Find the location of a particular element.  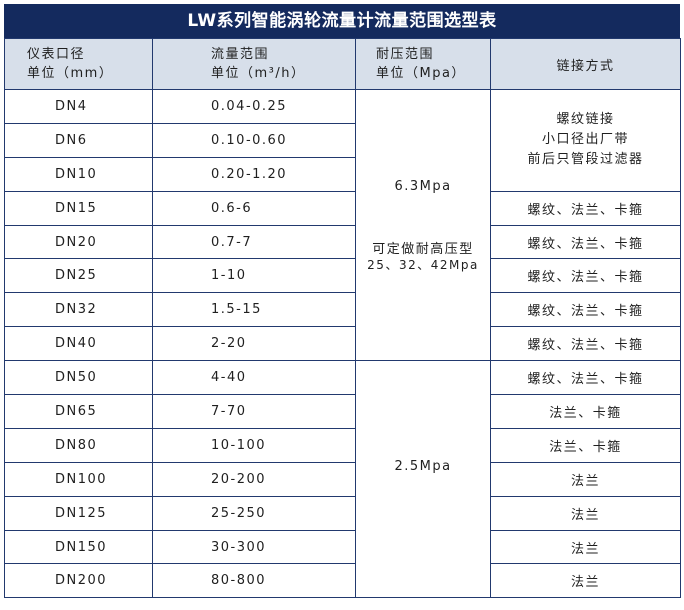

size-cell: DN65 is located at coordinates (78, 411).